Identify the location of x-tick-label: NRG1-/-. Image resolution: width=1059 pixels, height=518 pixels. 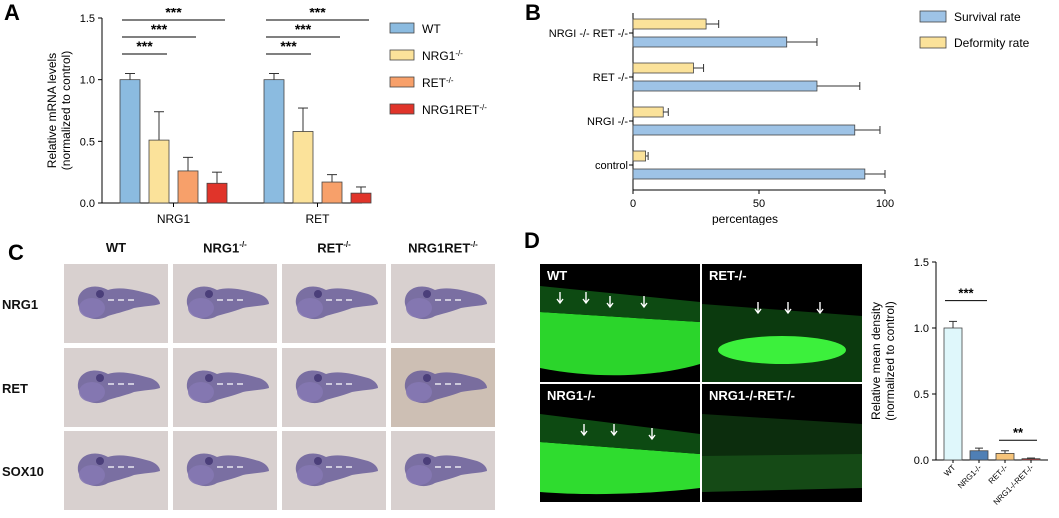
(970, 477).